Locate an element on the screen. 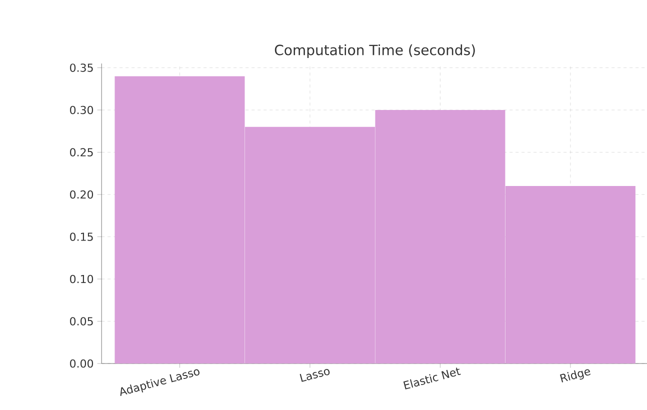 The width and height of the screenshot is (647, 410). y-tick-label: 0.00 is located at coordinates (82, 363).